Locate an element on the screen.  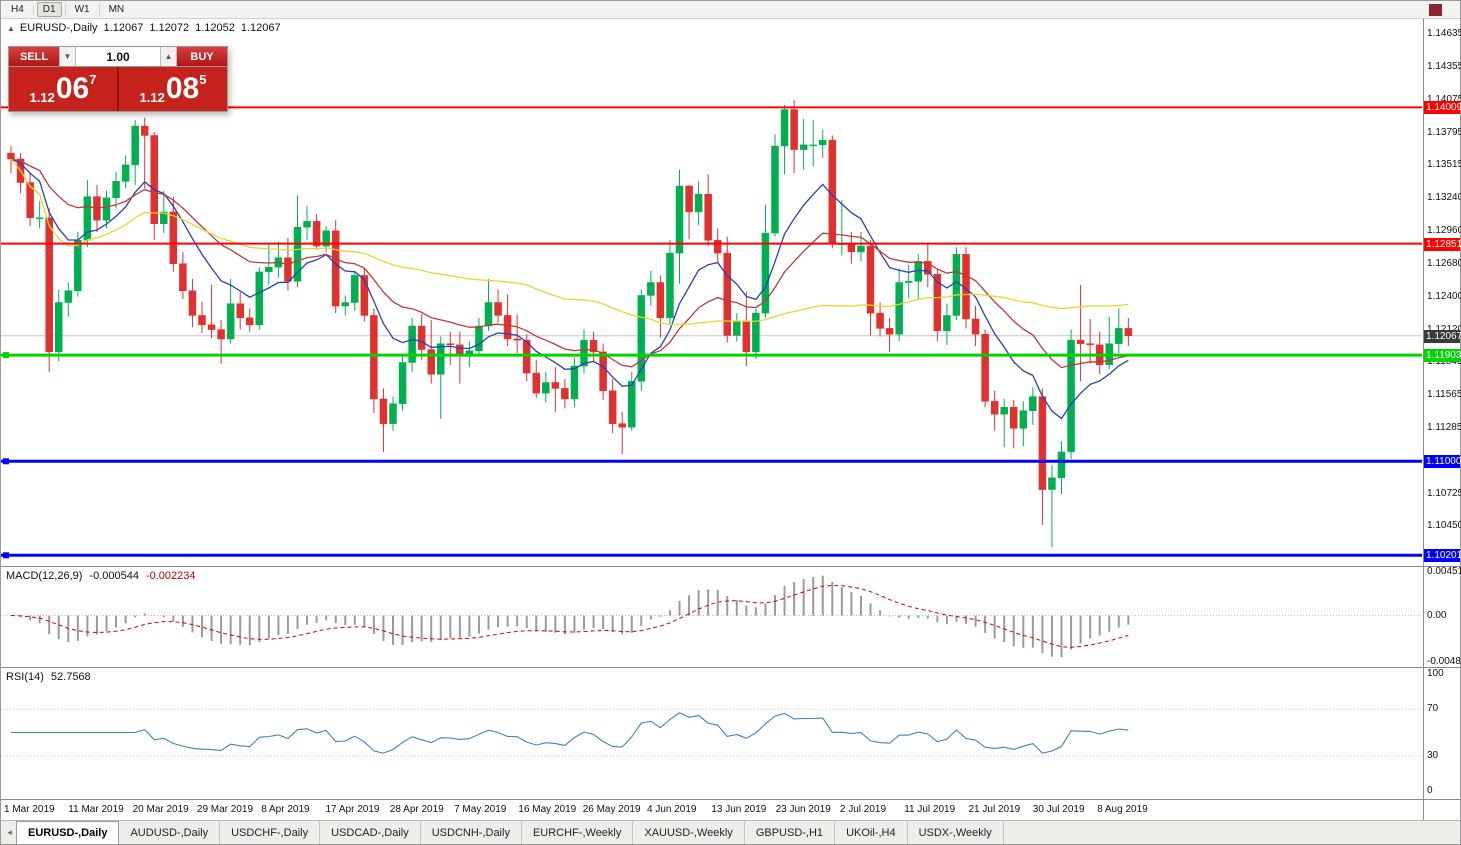
rsi-axis: 100 70 30 0 is located at coordinates (1441, 733).